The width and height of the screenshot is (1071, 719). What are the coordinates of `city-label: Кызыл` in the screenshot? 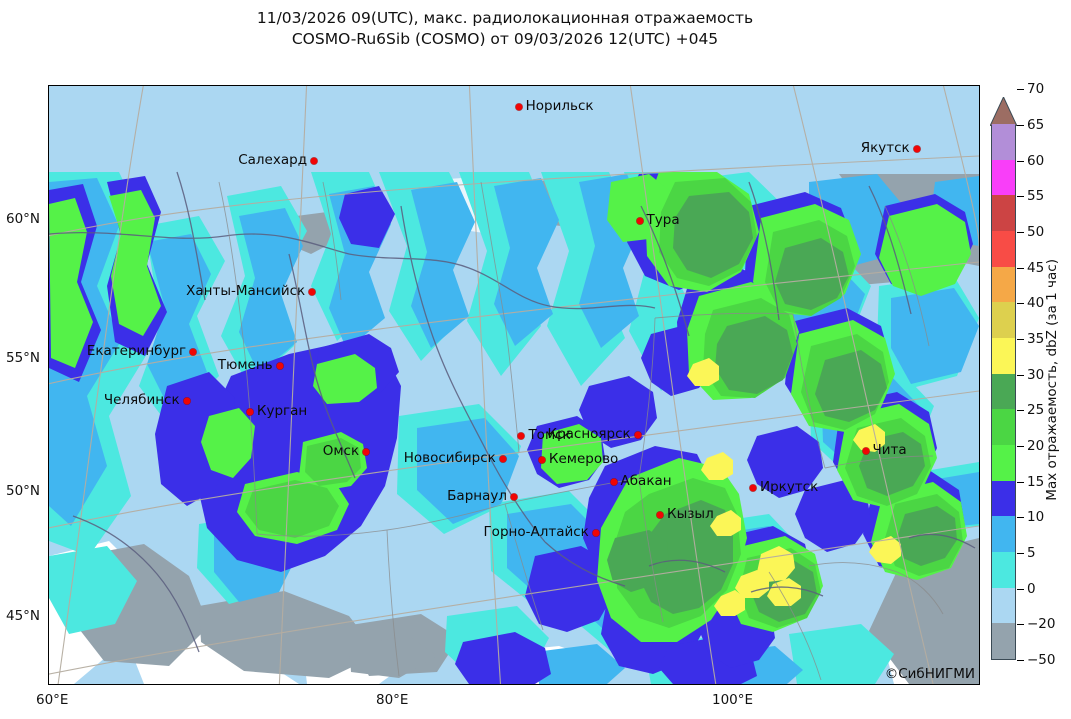 It's located at (690, 513).